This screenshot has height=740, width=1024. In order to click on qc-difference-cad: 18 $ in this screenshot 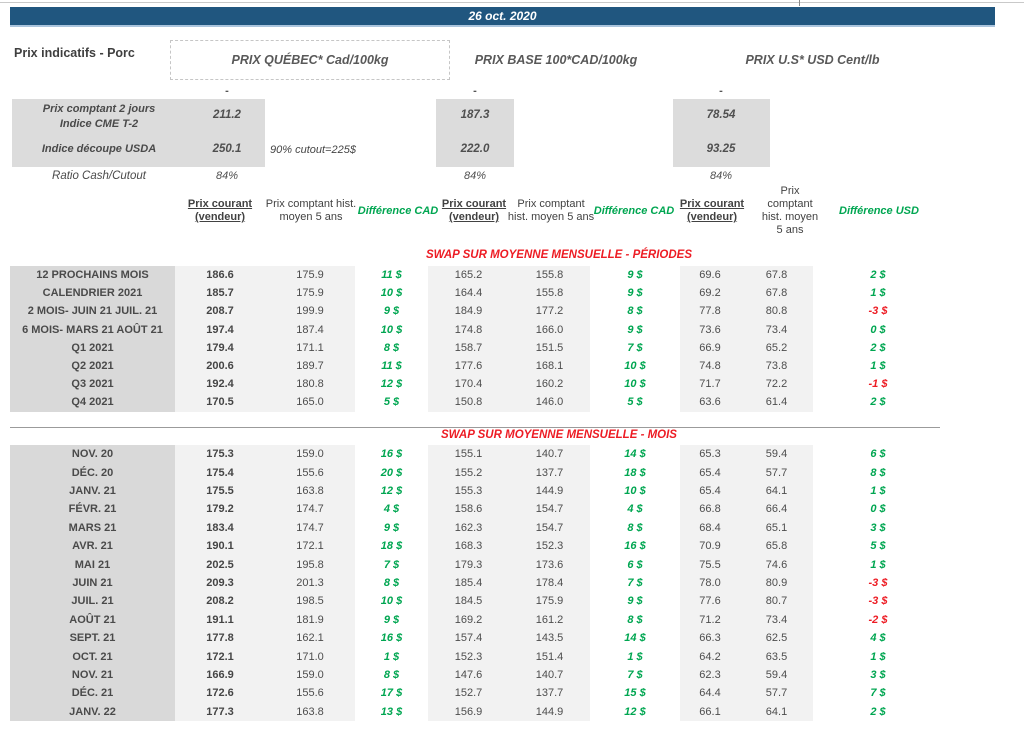, I will do `click(391, 546)`.